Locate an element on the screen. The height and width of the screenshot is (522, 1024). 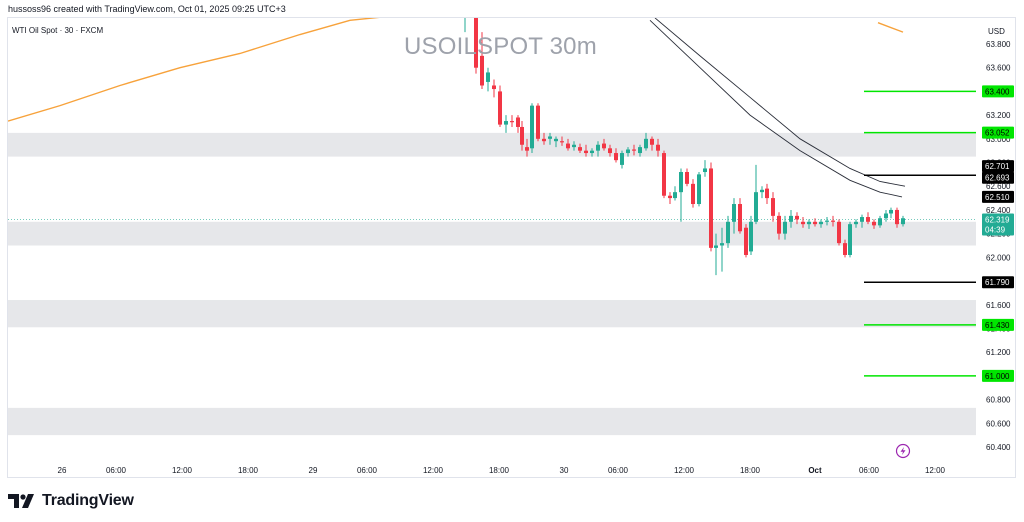
price-badge: 63.400 is located at coordinates (998, 91).